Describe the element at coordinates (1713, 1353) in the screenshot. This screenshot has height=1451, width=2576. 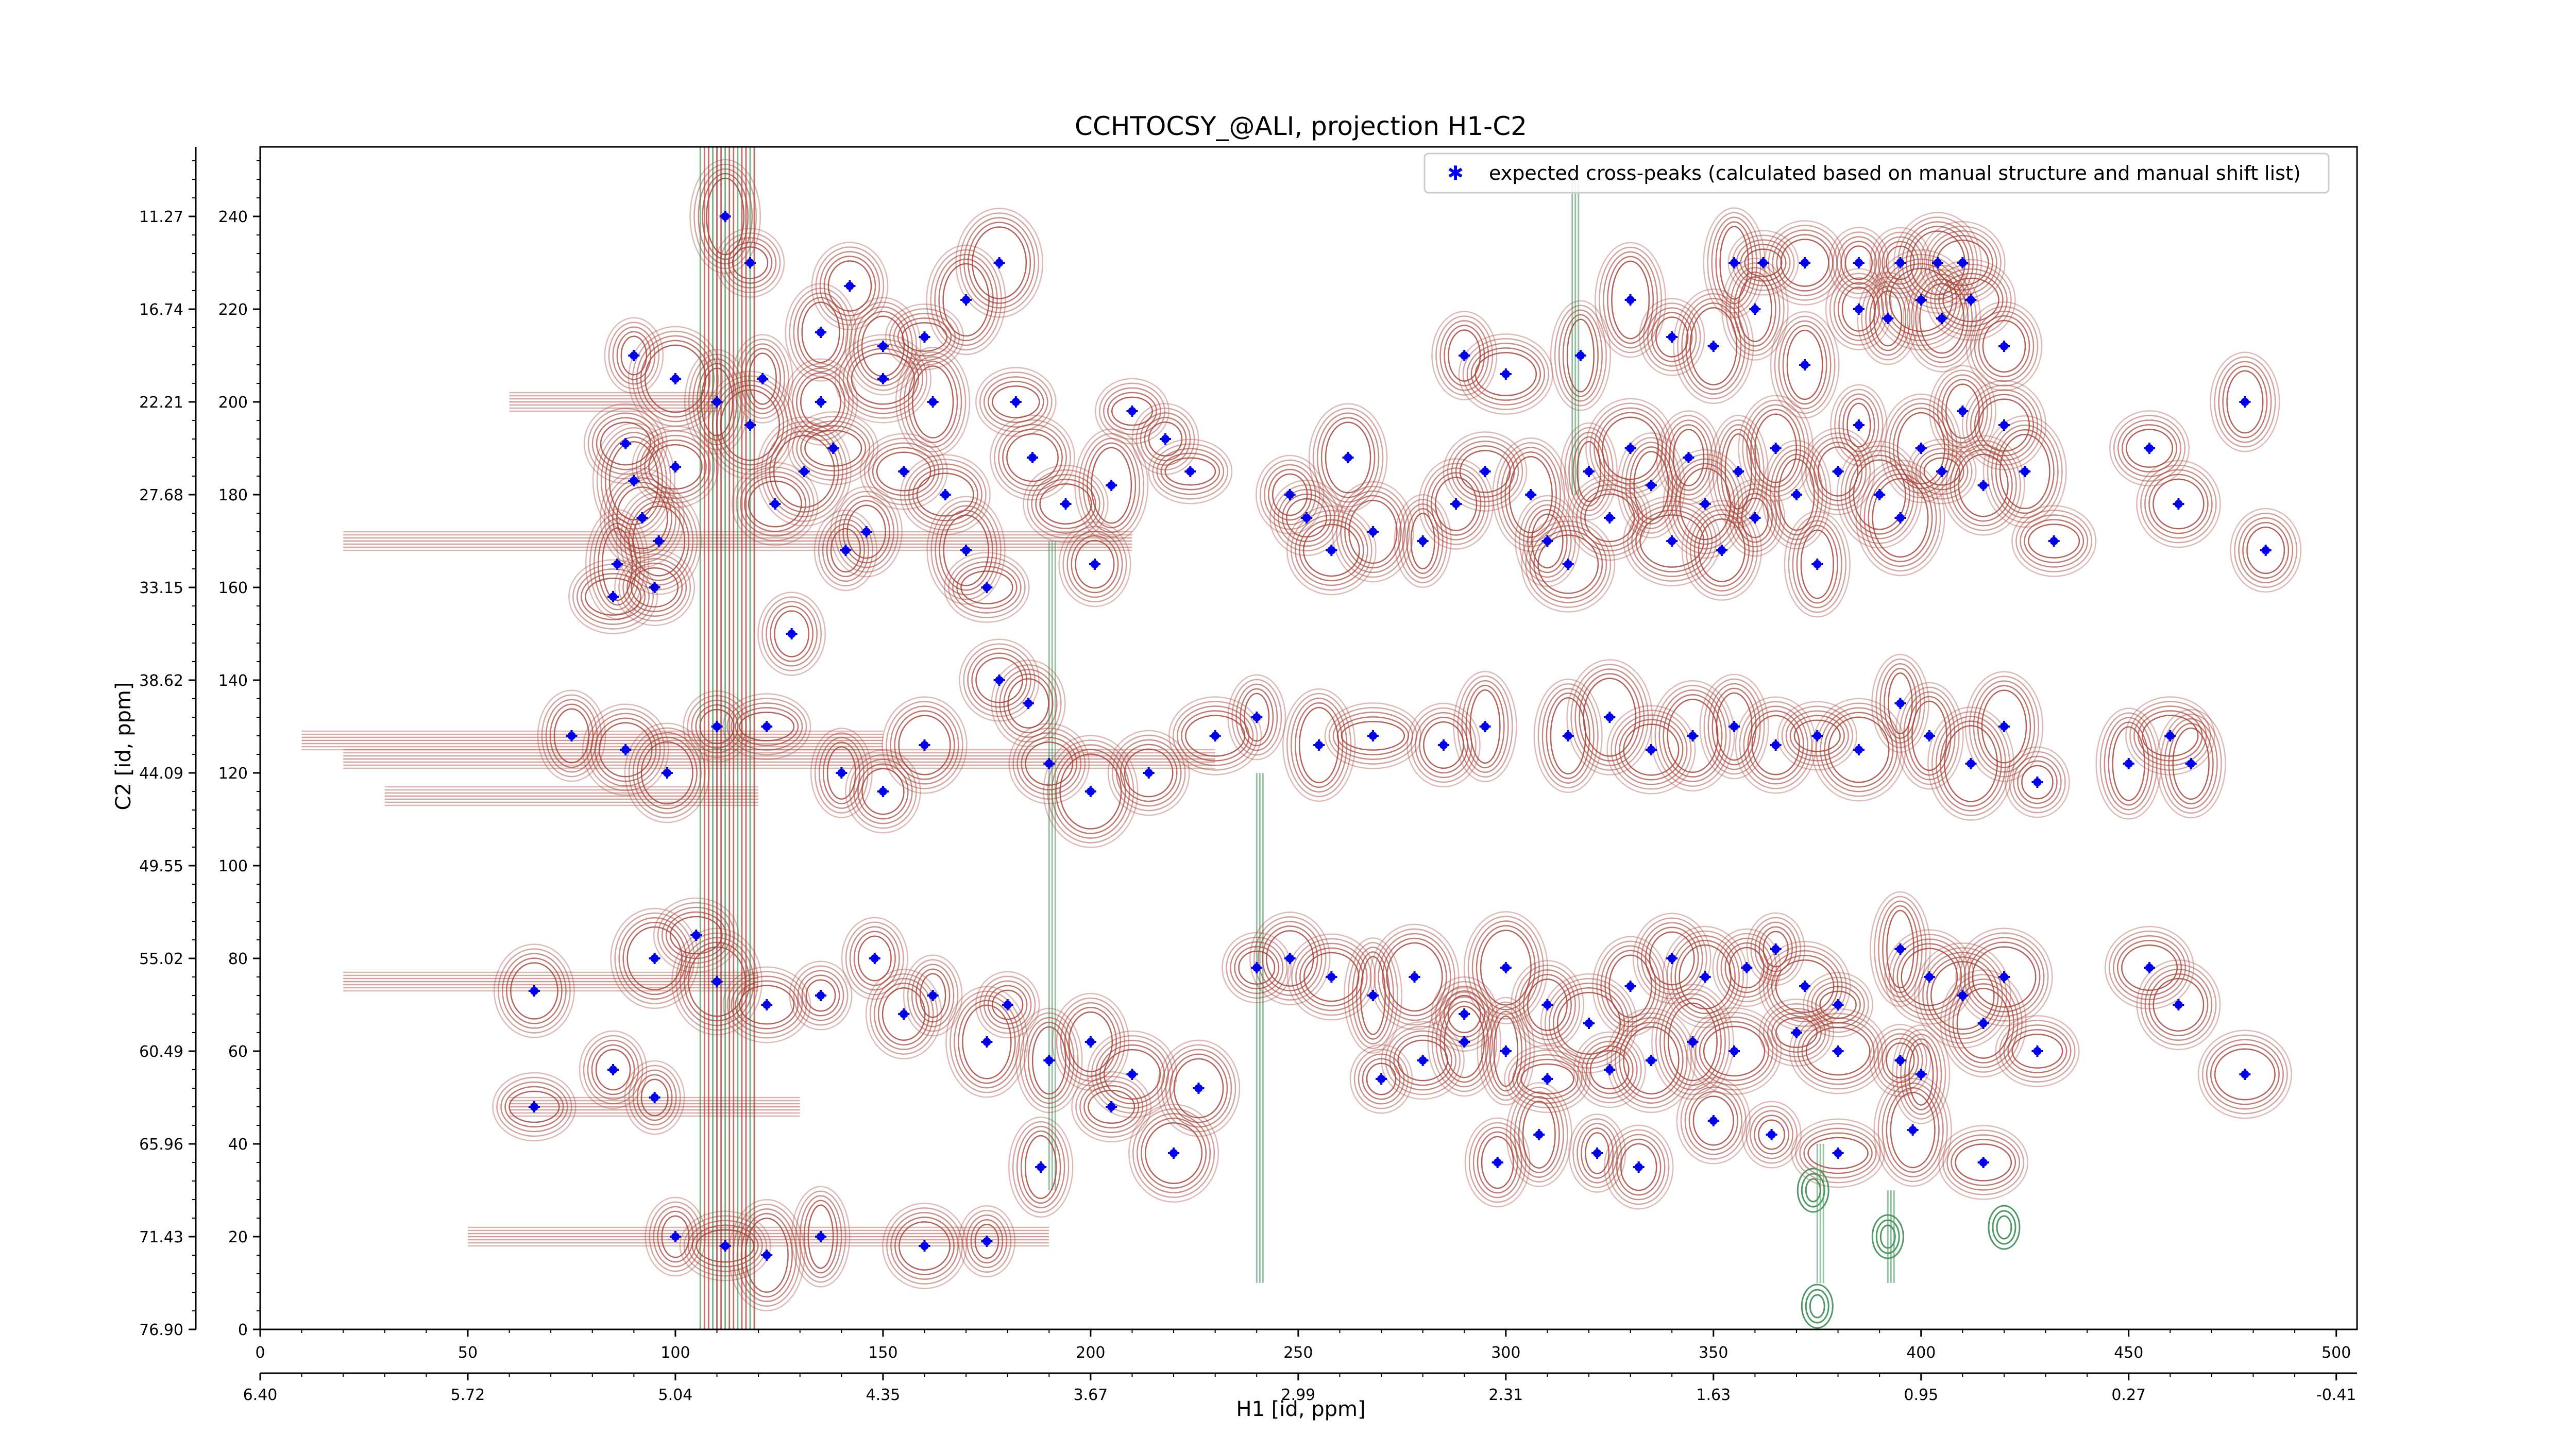
I see `x-tick-label: 350` at that location.